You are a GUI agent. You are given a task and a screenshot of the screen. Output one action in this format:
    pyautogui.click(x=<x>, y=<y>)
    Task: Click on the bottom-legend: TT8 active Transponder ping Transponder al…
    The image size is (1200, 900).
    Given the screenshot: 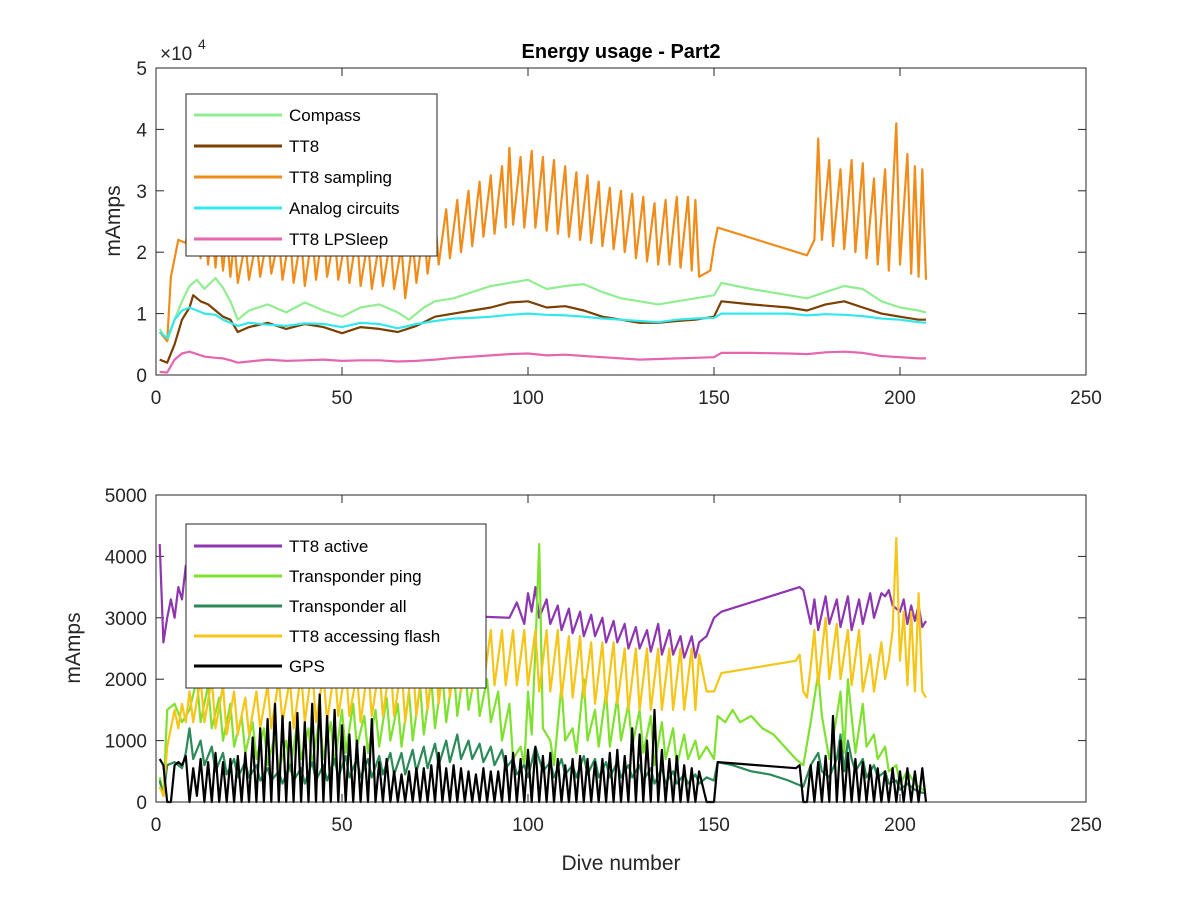 What is the action you would take?
    pyautogui.click(x=336, y=606)
    